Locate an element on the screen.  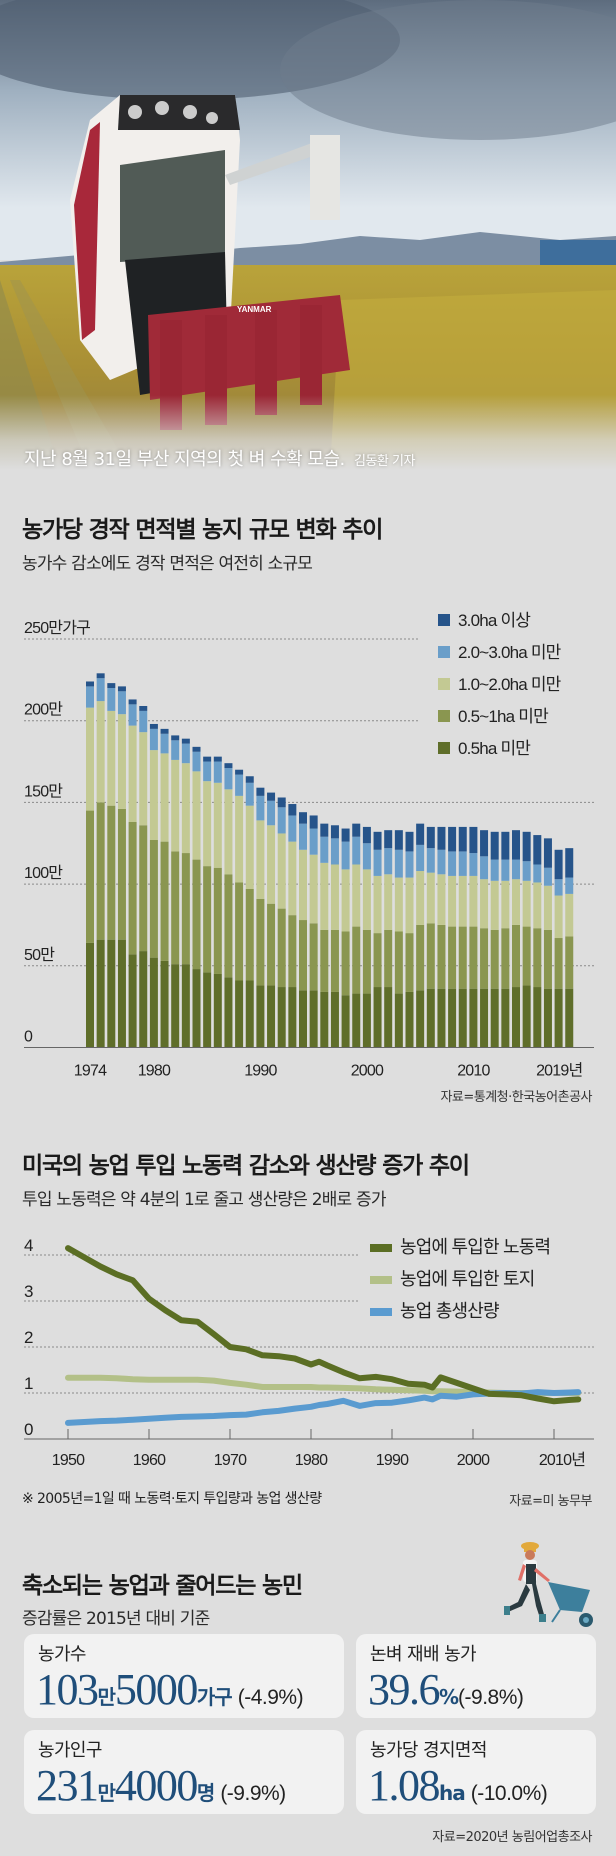
machine-brand-text: YANMAR is located at coordinates (254, 309).